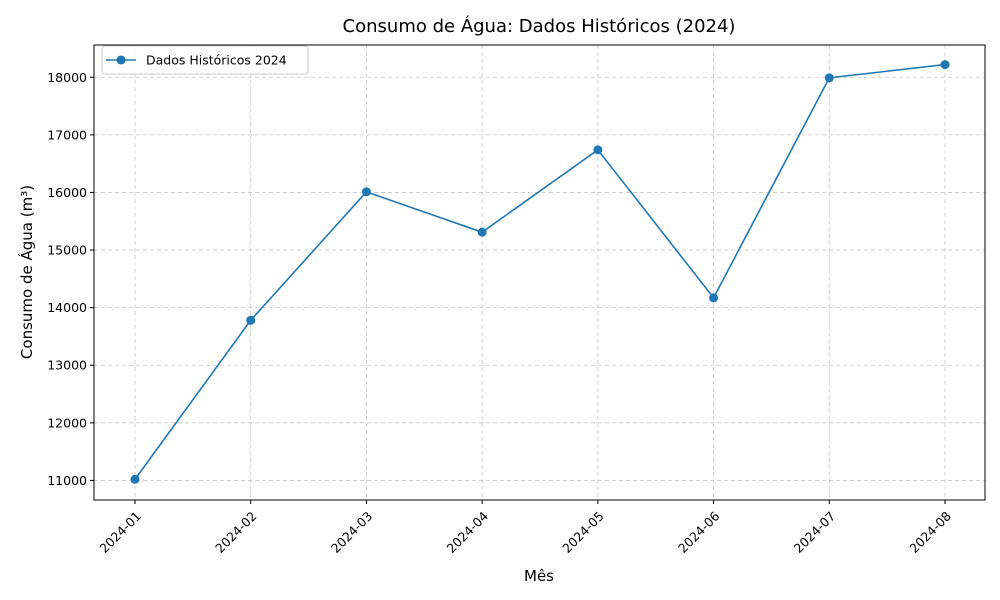 The width and height of the screenshot is (1000, 600). I want to click on y-tick-label: 12000, so click(67, 422).